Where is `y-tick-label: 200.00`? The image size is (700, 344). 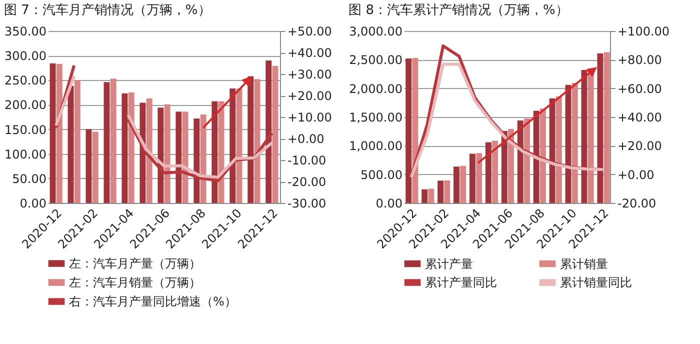 y-tick-label: 200.00 is located at coordinates (25, 105).